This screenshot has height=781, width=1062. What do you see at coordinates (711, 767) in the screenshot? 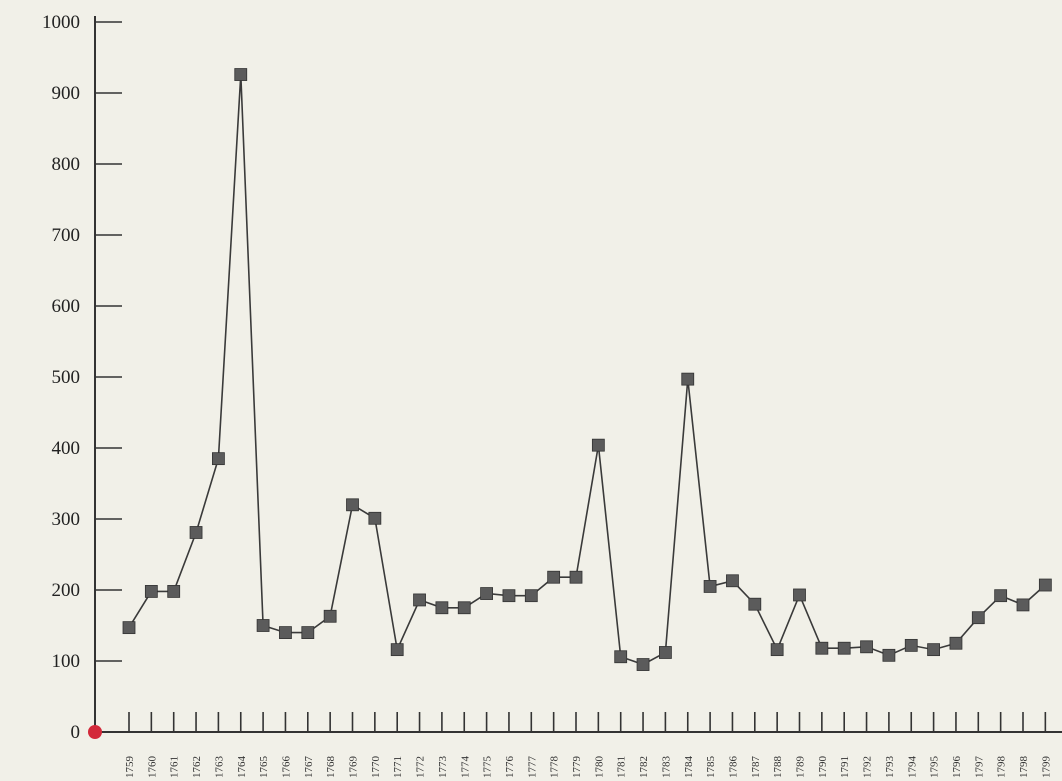
I see `x-tick-label: 1785` at bounding box center [711, 767].